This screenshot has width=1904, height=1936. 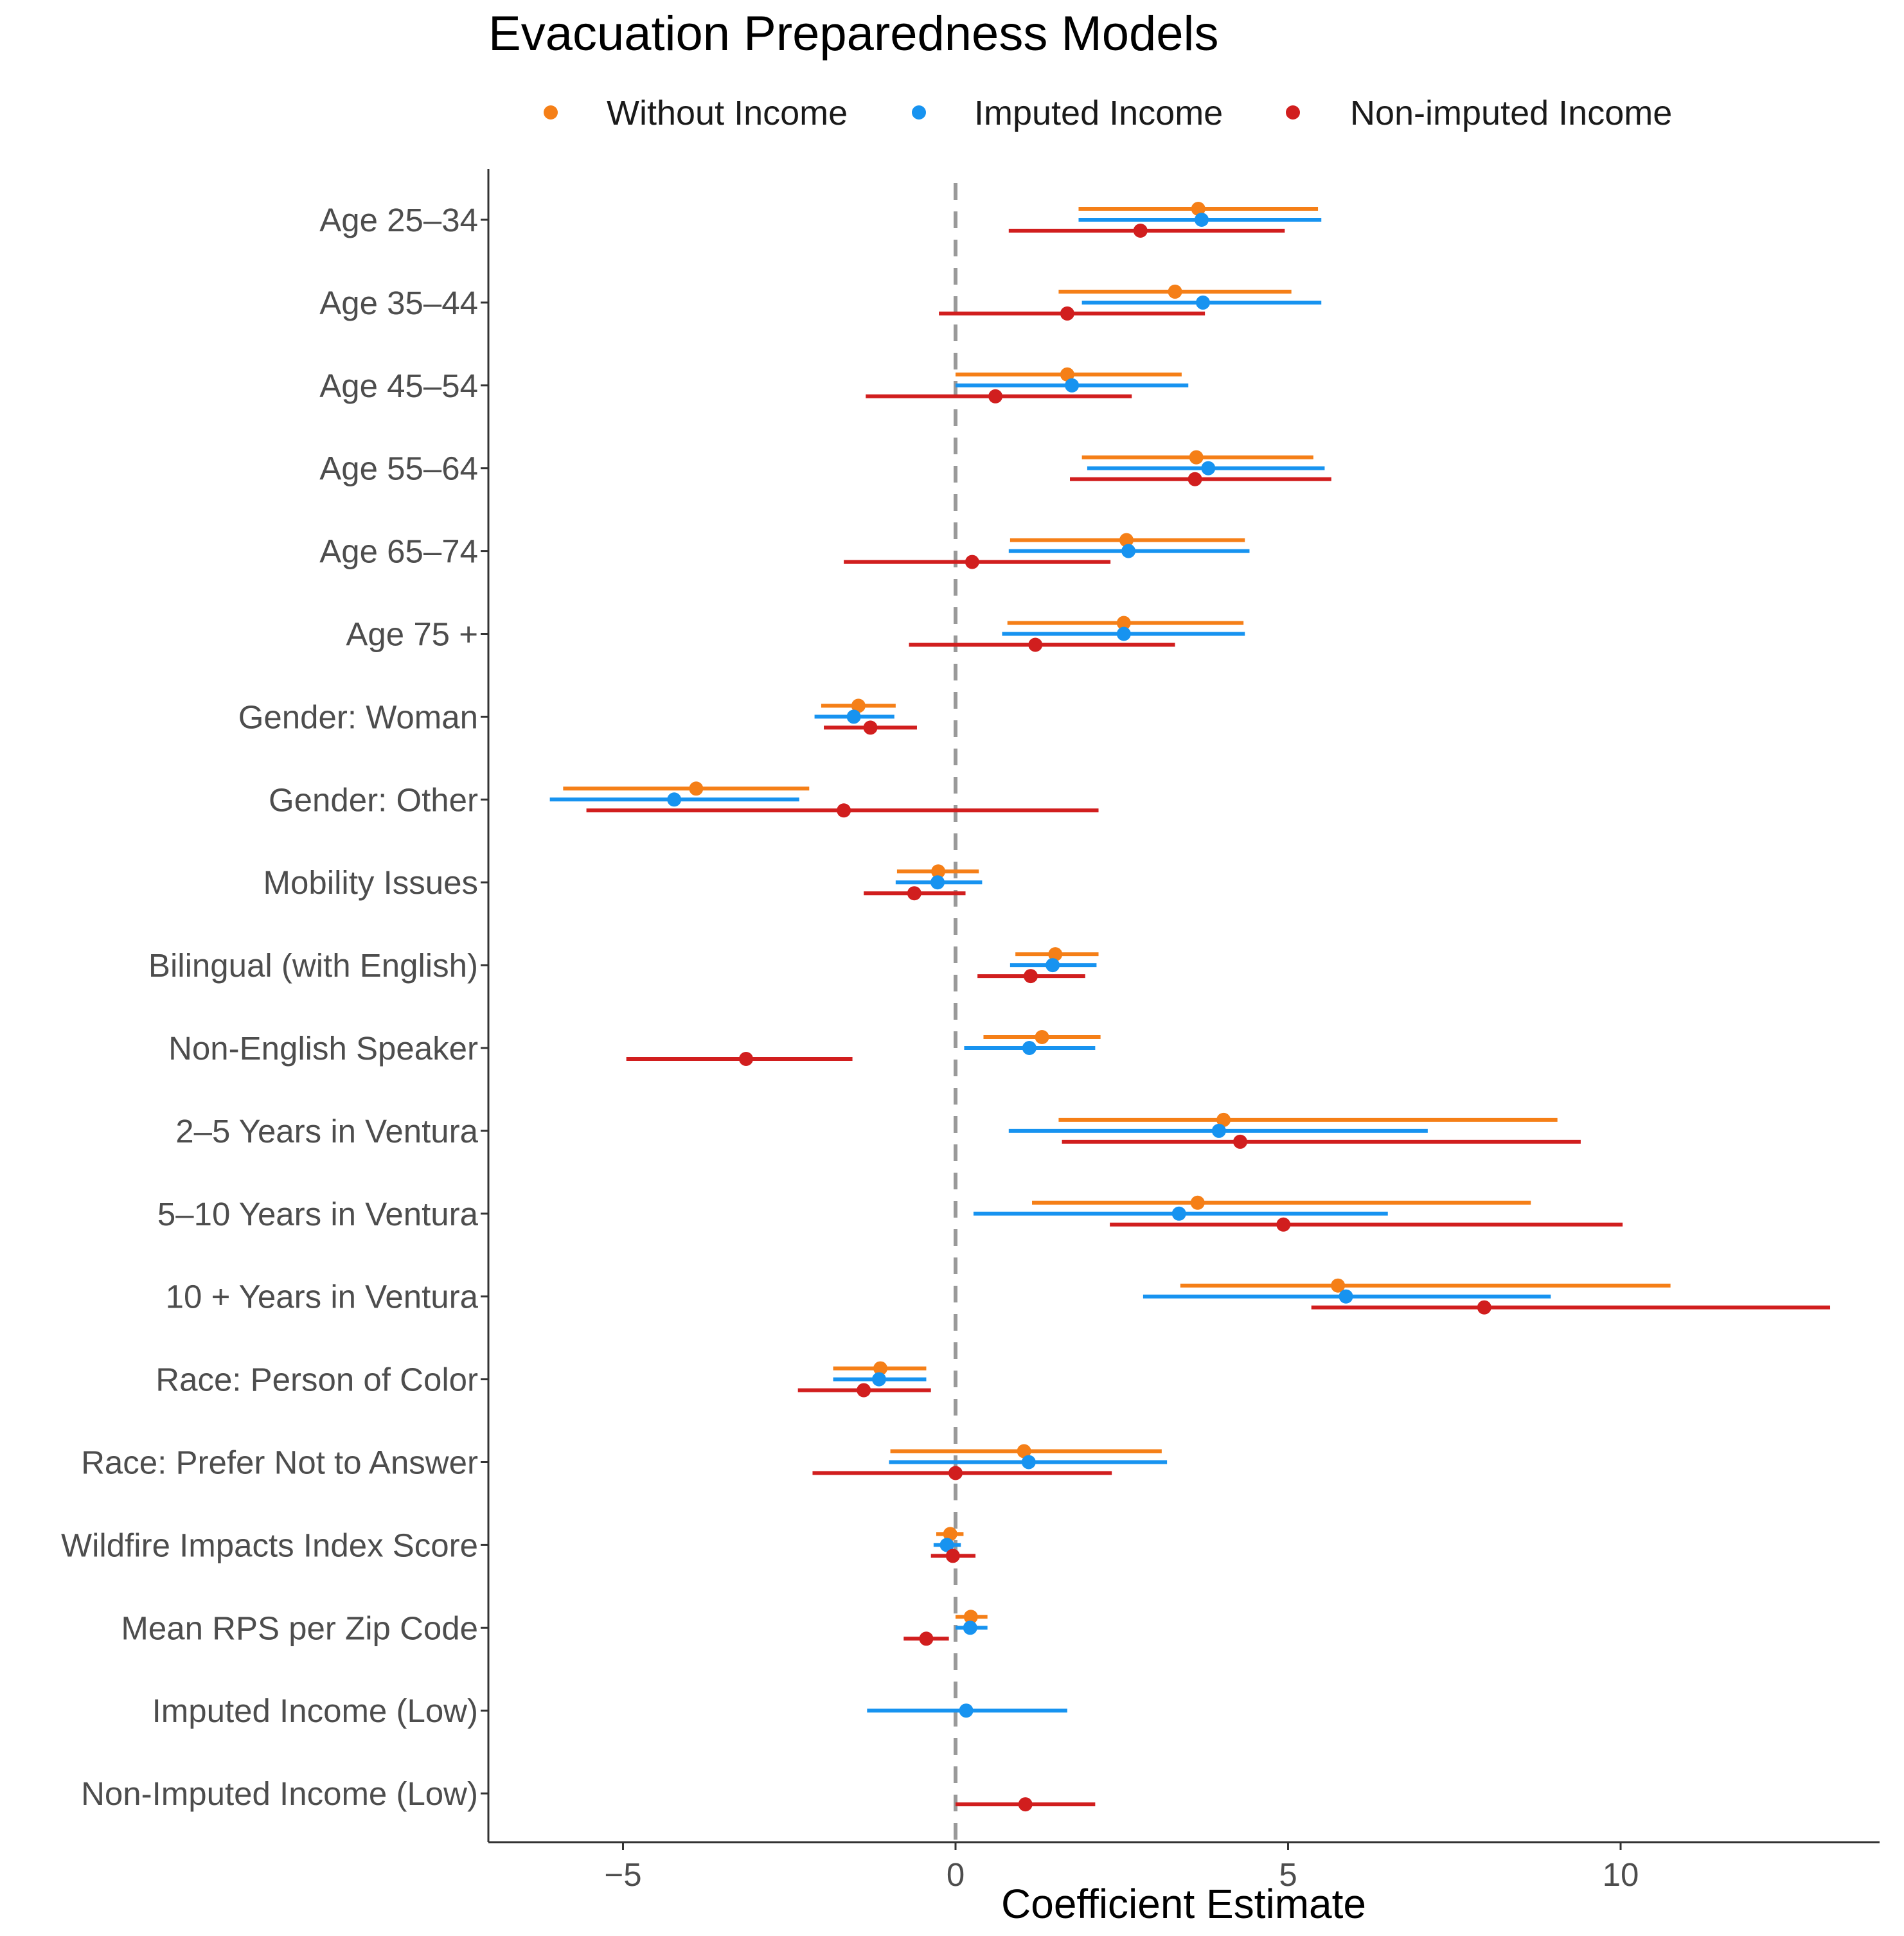 I want to click on y-tick-label: Gender: Woman, so click(x=358, y=716).